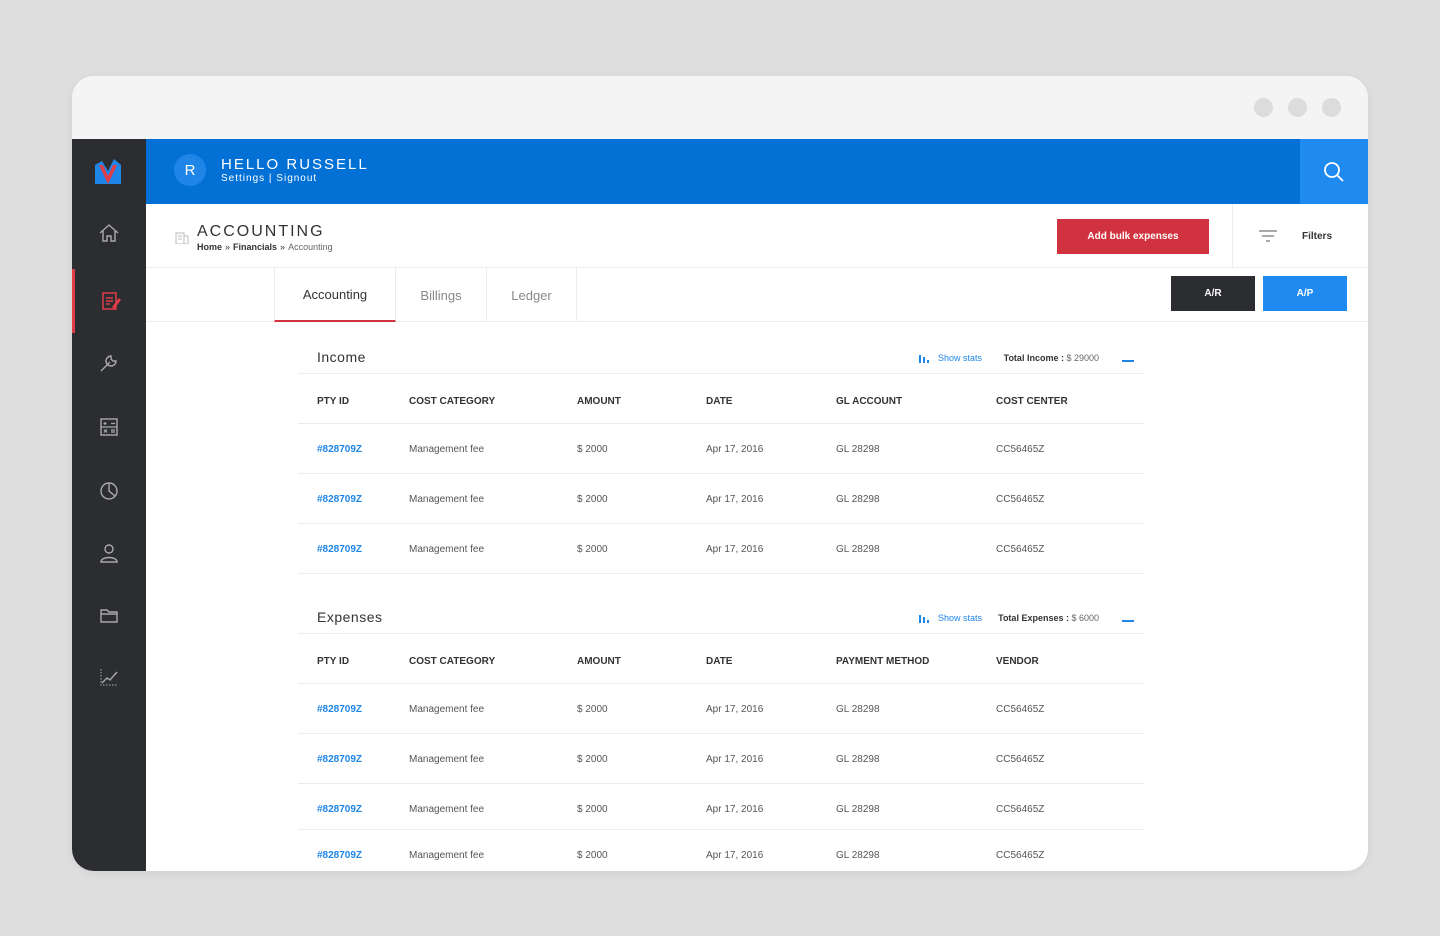 This screenshot has width=1440, height=936. What do you see at coordinates (532, 295) in the screenshot?
I see `tab-ledger: Ledger` at bounding box center [532, 295].